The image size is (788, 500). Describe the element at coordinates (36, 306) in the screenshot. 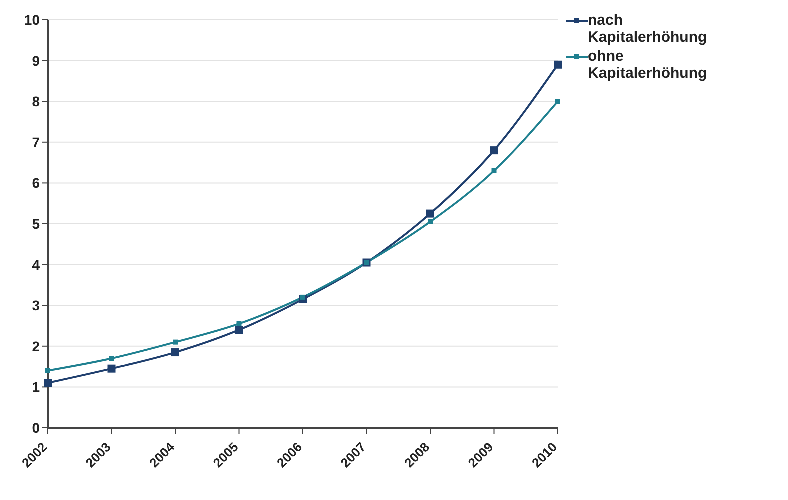

I see `y-tick-label: 3` at that location.